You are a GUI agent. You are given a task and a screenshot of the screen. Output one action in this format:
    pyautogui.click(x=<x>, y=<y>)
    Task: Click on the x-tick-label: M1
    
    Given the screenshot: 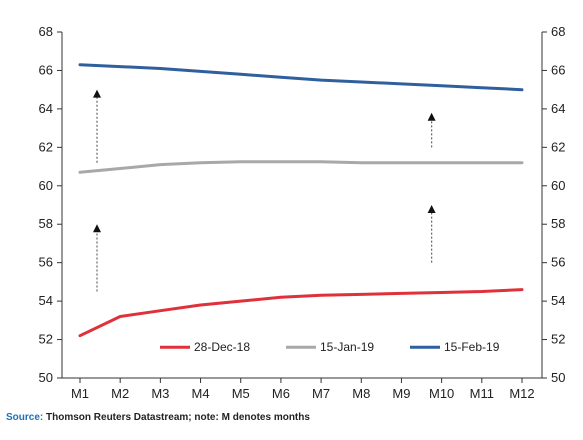 What is the action you would take?
    pyautogui.click(x=80, y=393)
    